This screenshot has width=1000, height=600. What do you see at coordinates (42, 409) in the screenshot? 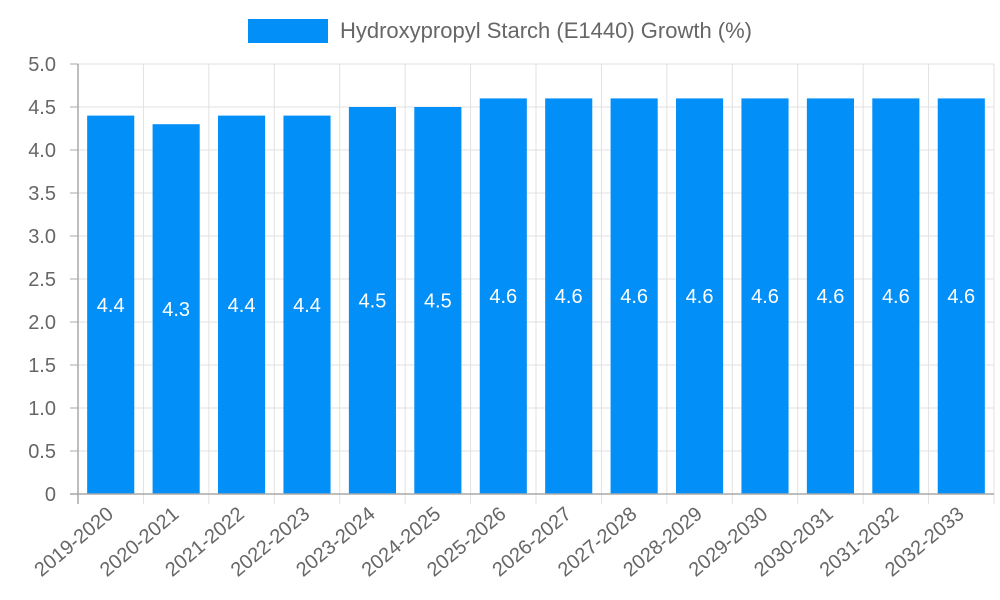
I see `y-tick-label: 1.0` at bounding box center [42, 409].